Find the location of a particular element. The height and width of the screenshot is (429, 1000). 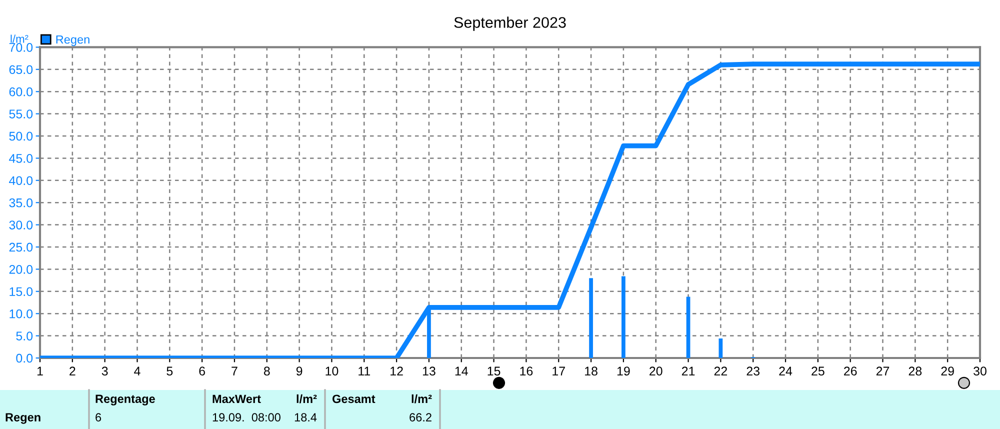

x-tick-label: 24 is located at coordinates (785, 371).